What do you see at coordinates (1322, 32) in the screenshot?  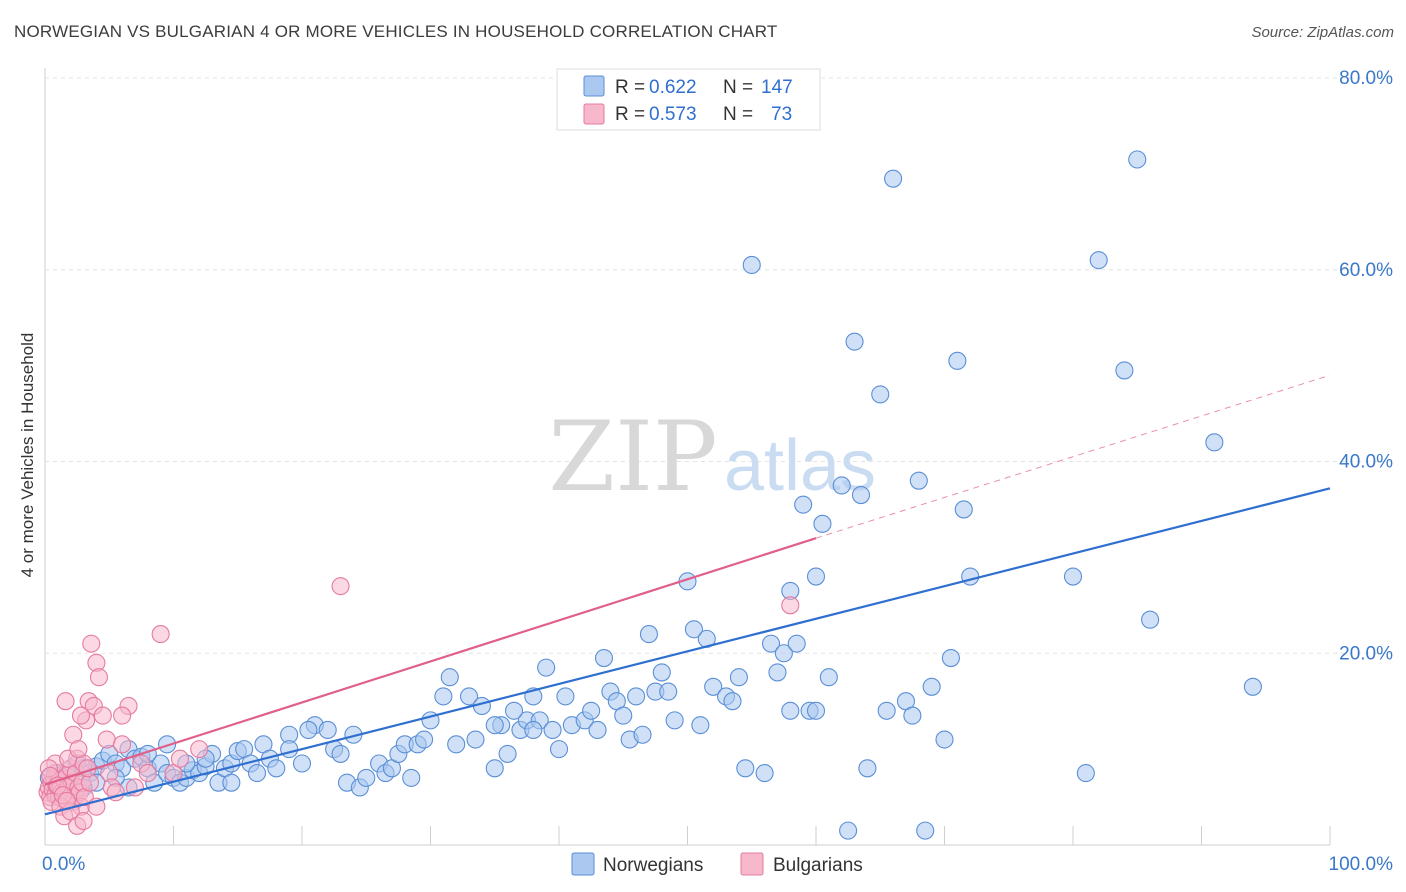 I see `source-label: Source: ZipAtlas.com` at bounding box center [1322, 32].